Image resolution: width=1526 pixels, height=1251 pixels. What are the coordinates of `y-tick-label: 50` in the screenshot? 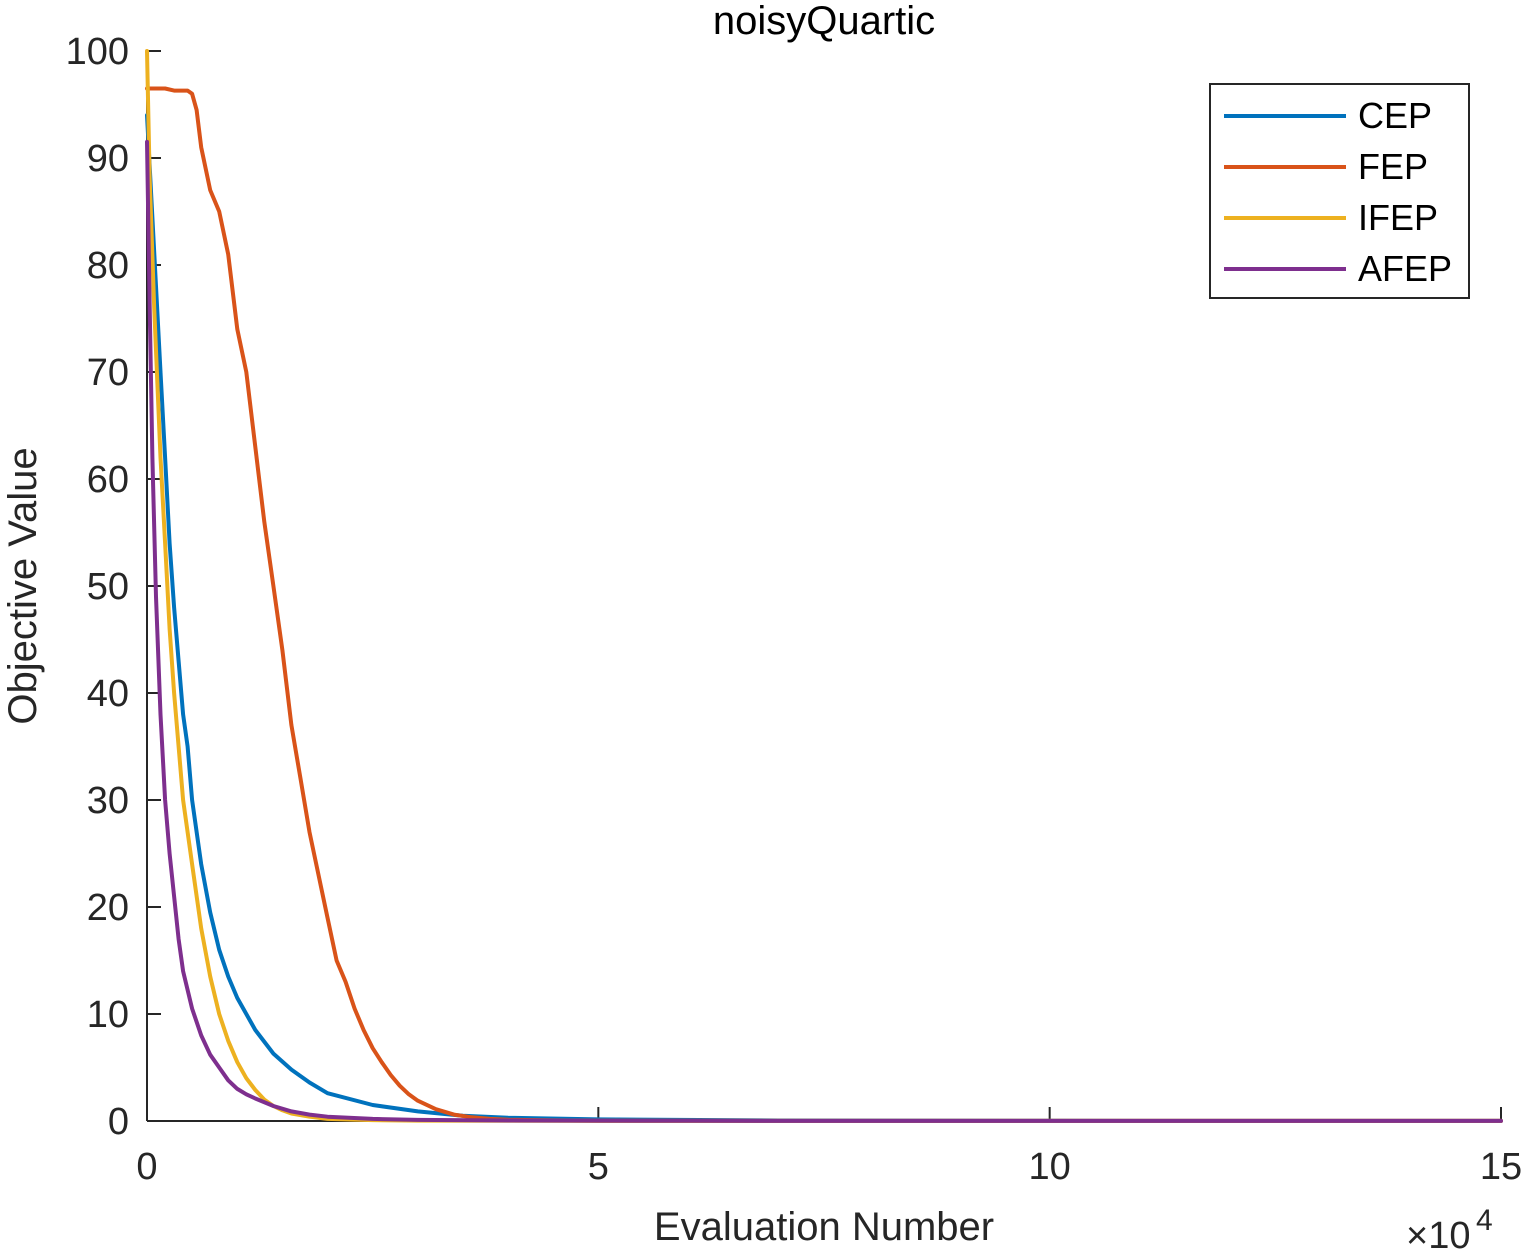 It's located at (108, 587).